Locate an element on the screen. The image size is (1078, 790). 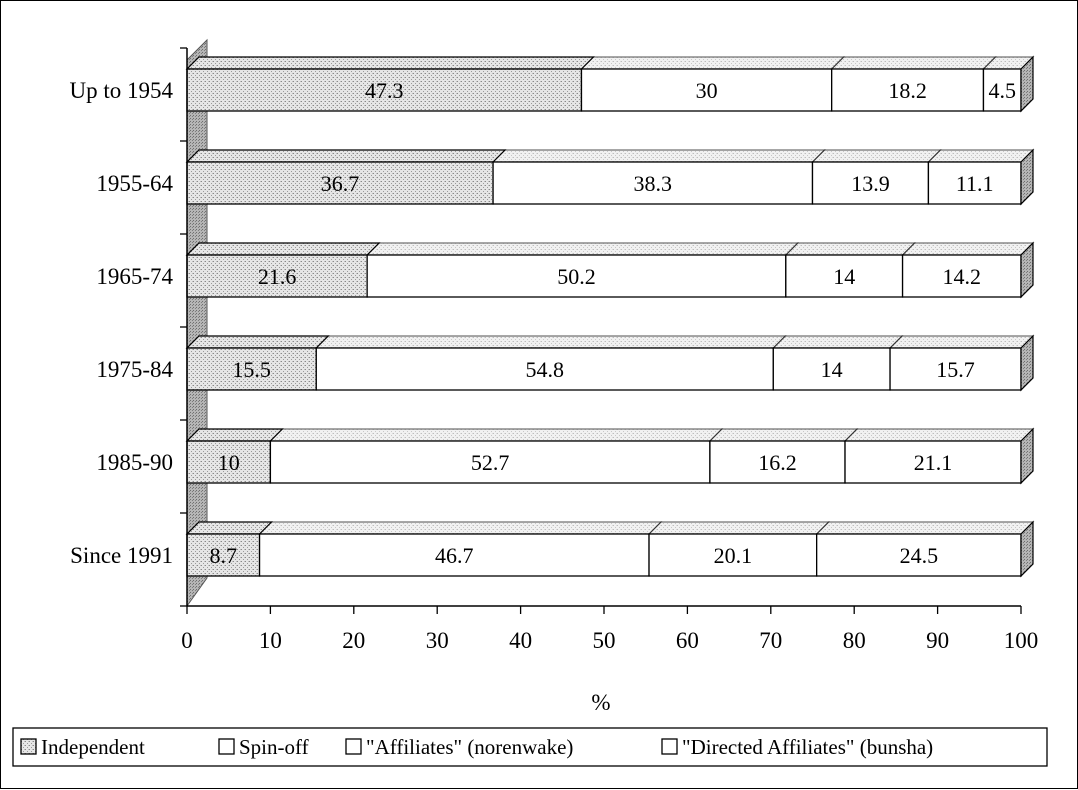
bar-1965-74-spin-off: 50.2 is located at coordinates (582, 270).